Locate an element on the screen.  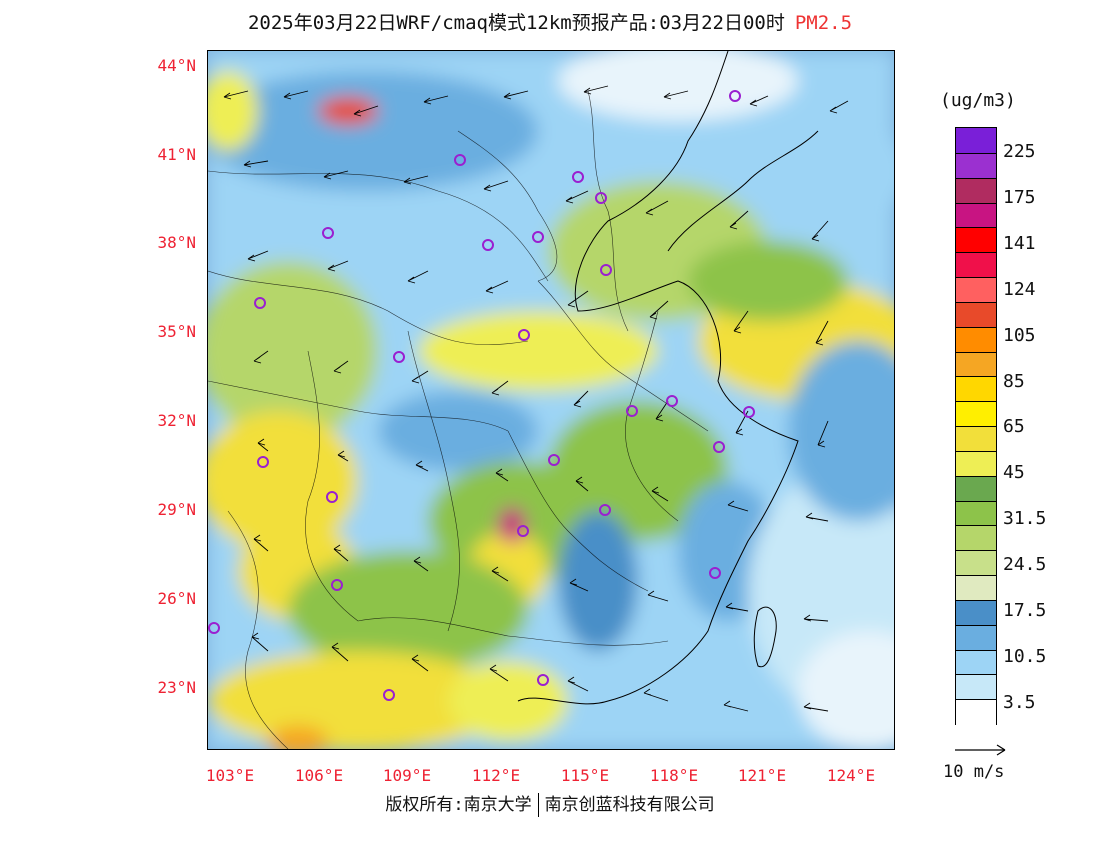
legend-label: 85 is located at coordinates (1014, 381).